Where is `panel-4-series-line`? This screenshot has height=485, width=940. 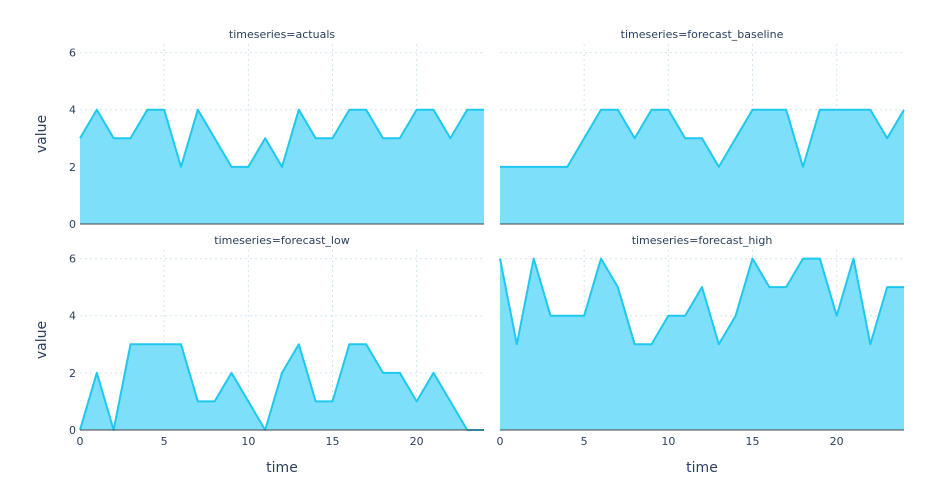 panel-4-series-line is located at coordinates (701, 301).